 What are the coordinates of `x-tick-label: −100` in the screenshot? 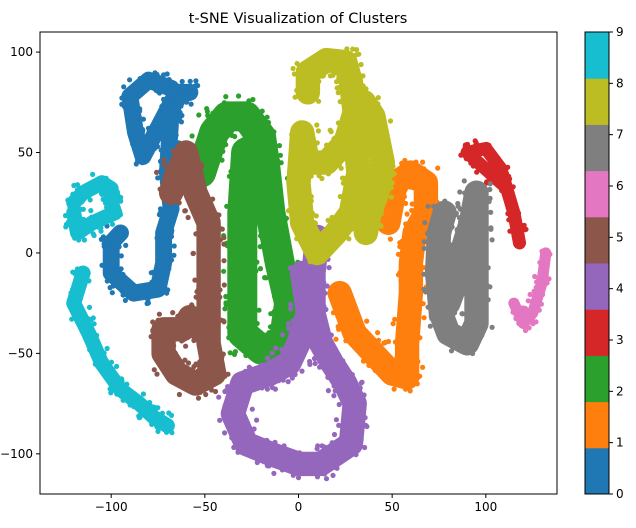 It's located at (111, 507).